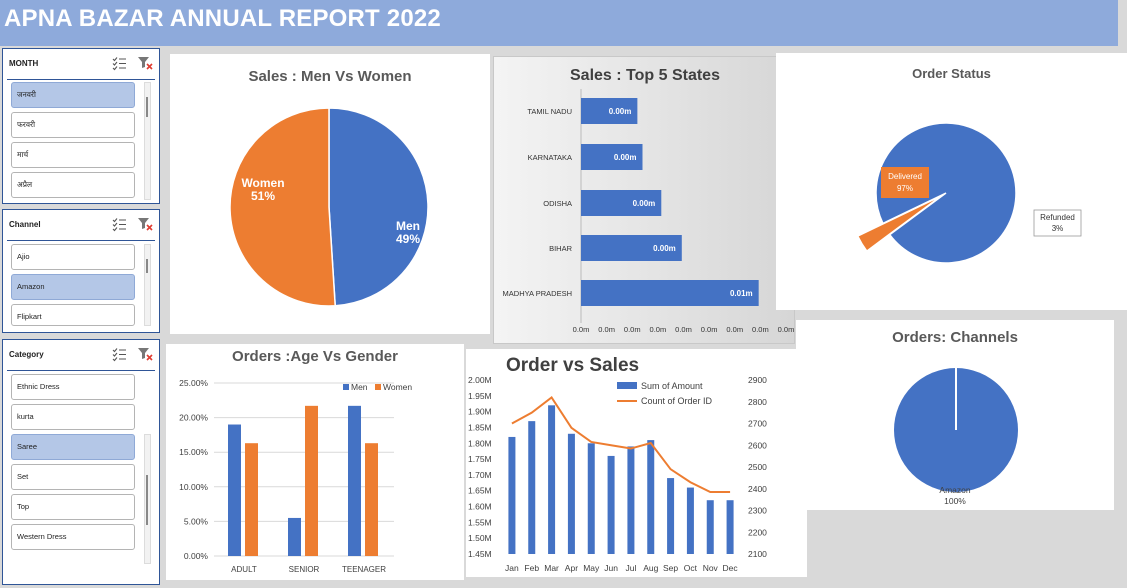 Image resolution: width=1127 pixels, height=588 pixels. I want to click on order-status-chart: Order Status Delivered 97% Refunded 3%, so click(951, 181).